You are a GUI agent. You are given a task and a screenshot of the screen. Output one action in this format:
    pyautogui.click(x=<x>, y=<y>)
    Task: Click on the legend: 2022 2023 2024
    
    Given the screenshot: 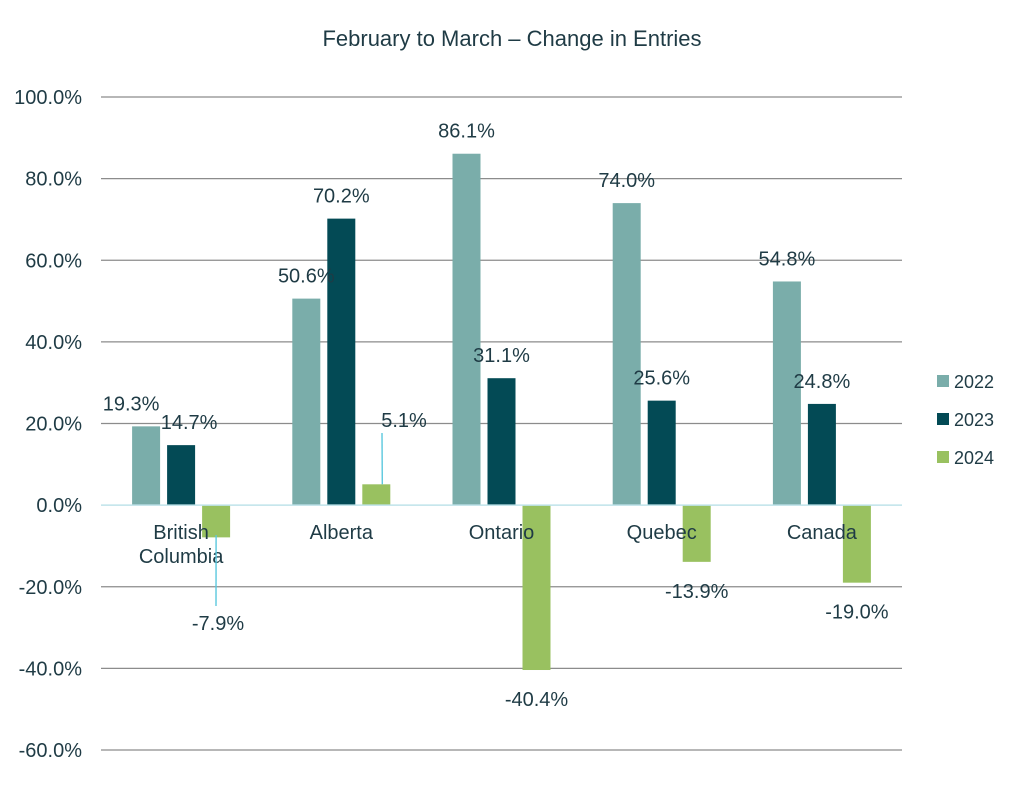 What is the action you would take?
    pyautogui.click(x=965, y=420)
    